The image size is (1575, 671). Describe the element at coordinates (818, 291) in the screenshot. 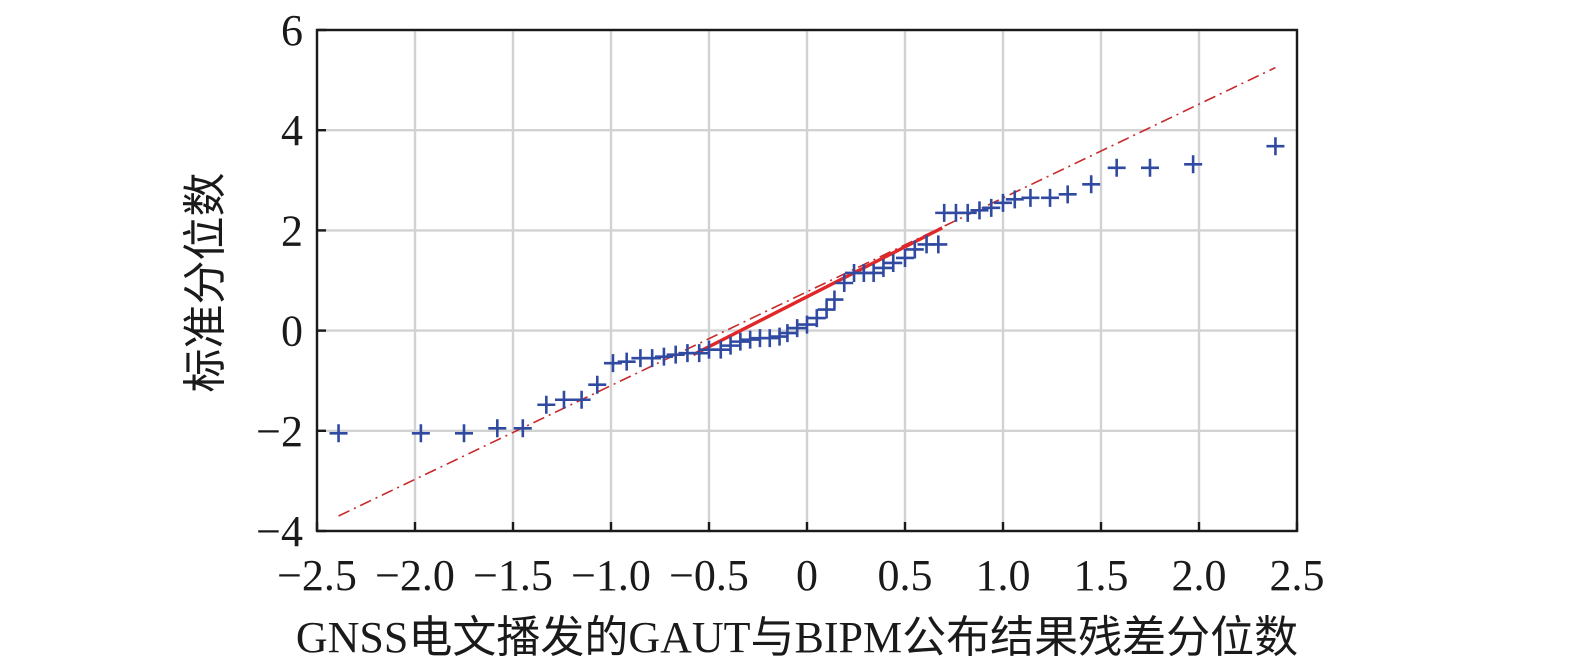

I see `reference-line-solid` at that location.